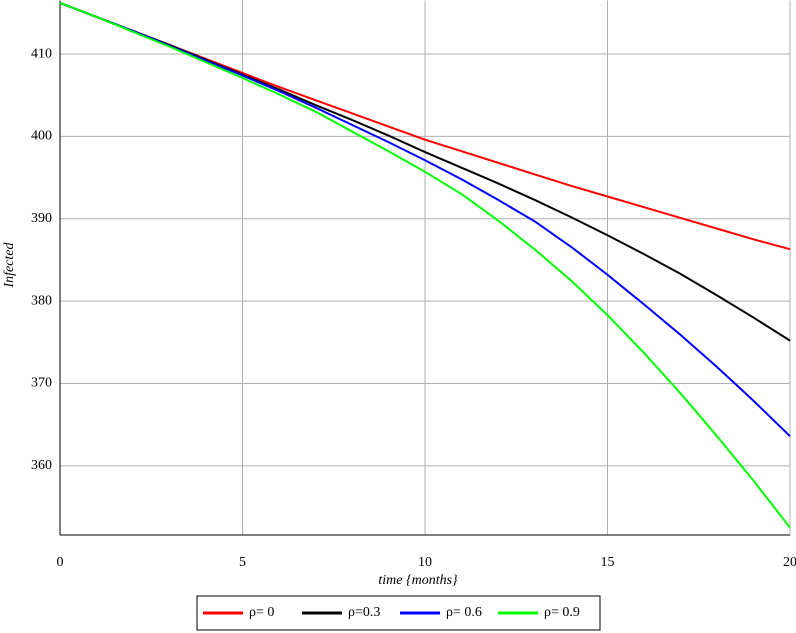 This screenshot has width=796, height=633. Describe the element at coordinates (41, 136) in the screenshot. I see `y-tick-label: 400` at that location.